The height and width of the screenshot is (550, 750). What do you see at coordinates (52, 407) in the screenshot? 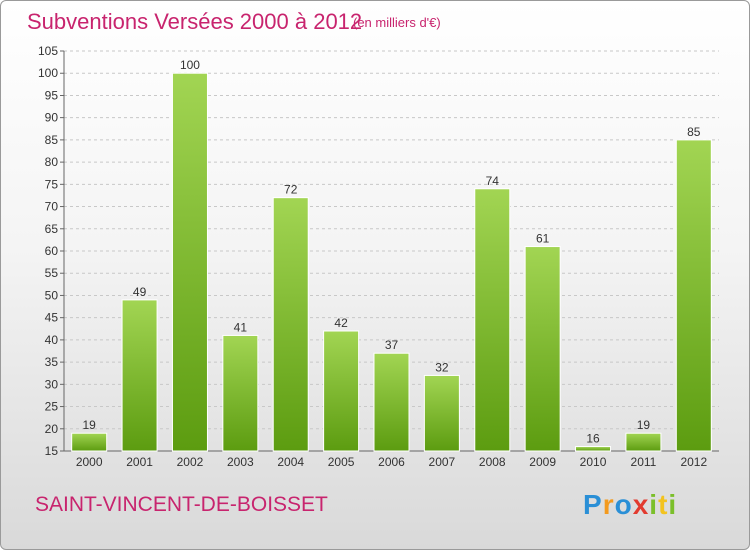
I see `y-tick-label-25: 25` at bounding box center [52, 407].